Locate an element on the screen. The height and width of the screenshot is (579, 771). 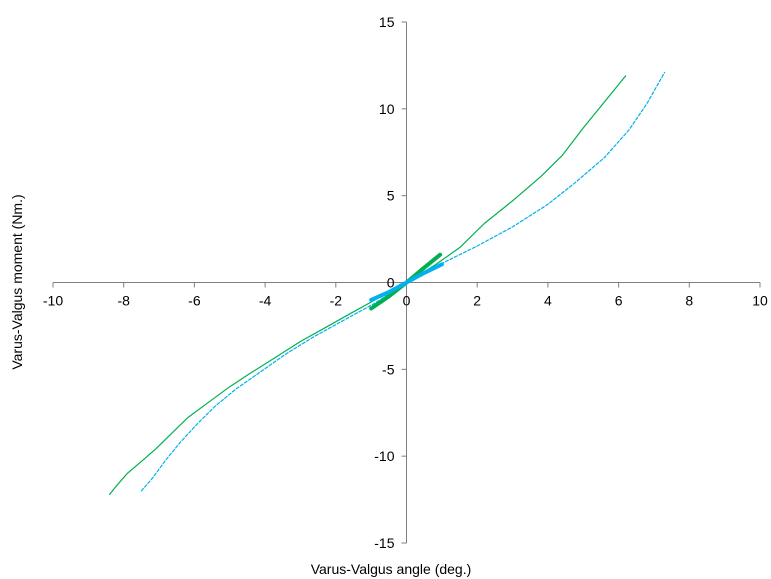
x-tick-label: -4 is located at coordinates (265, 301).